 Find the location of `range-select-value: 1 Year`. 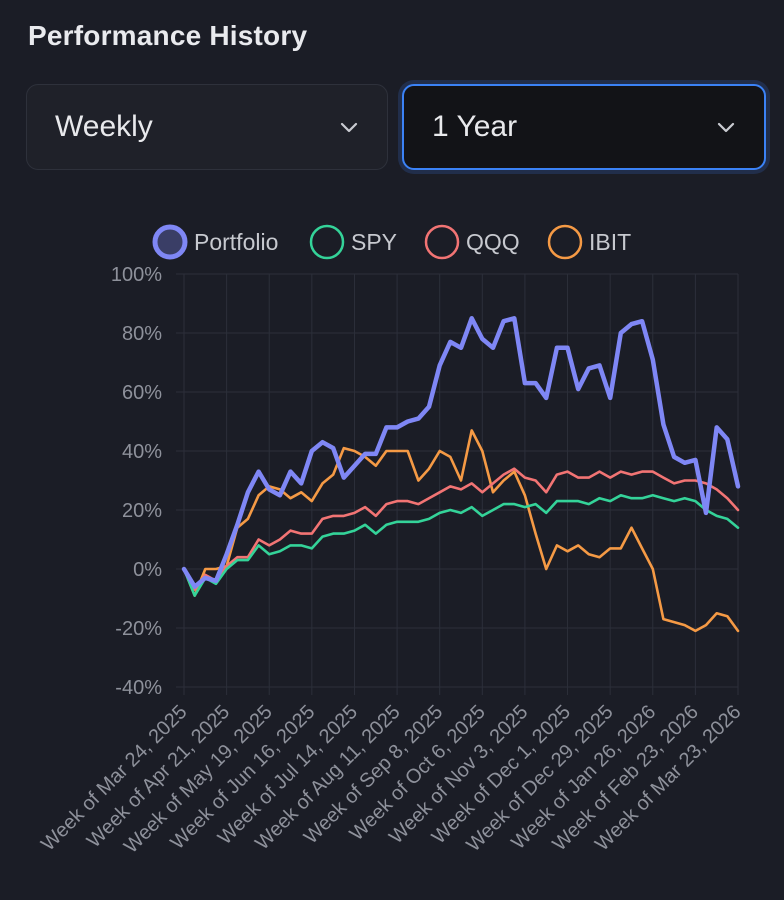

range-select-value: 1 Year is located at coordinates (475, 126).